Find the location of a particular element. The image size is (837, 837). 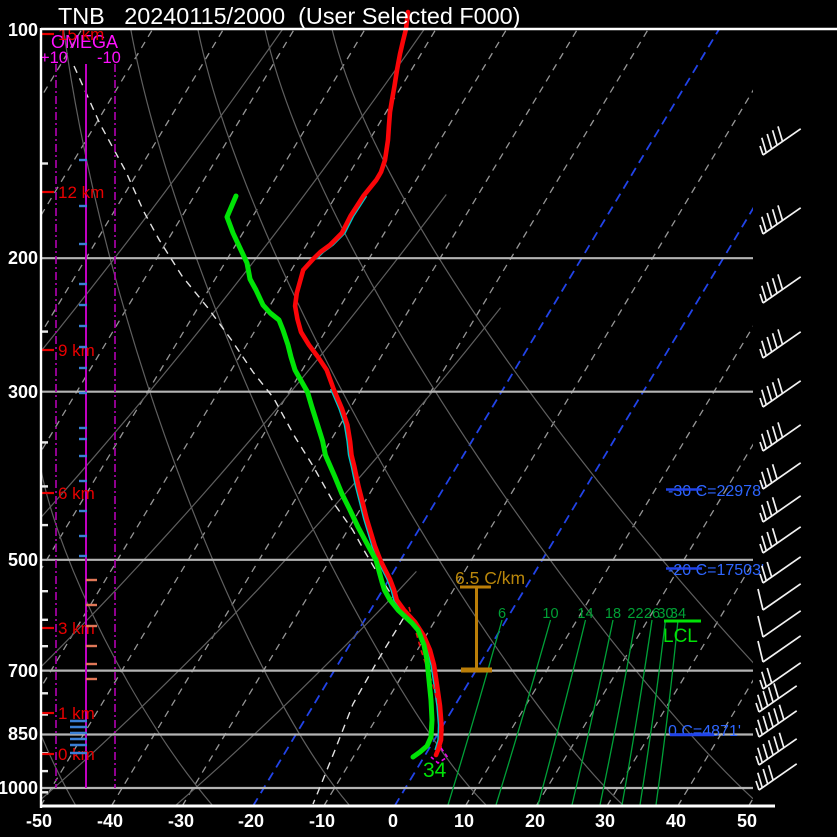

svg-text: 0 C=4871' is located at coordinates (704, 731).